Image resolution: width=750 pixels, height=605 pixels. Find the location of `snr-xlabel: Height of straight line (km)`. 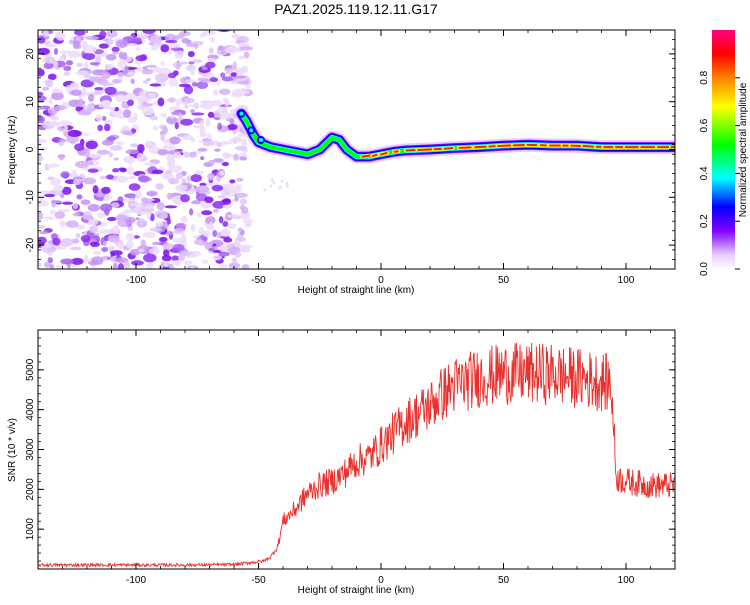

snr-xlabel: Height of straight line (km) is located at coordinates (356, 590).